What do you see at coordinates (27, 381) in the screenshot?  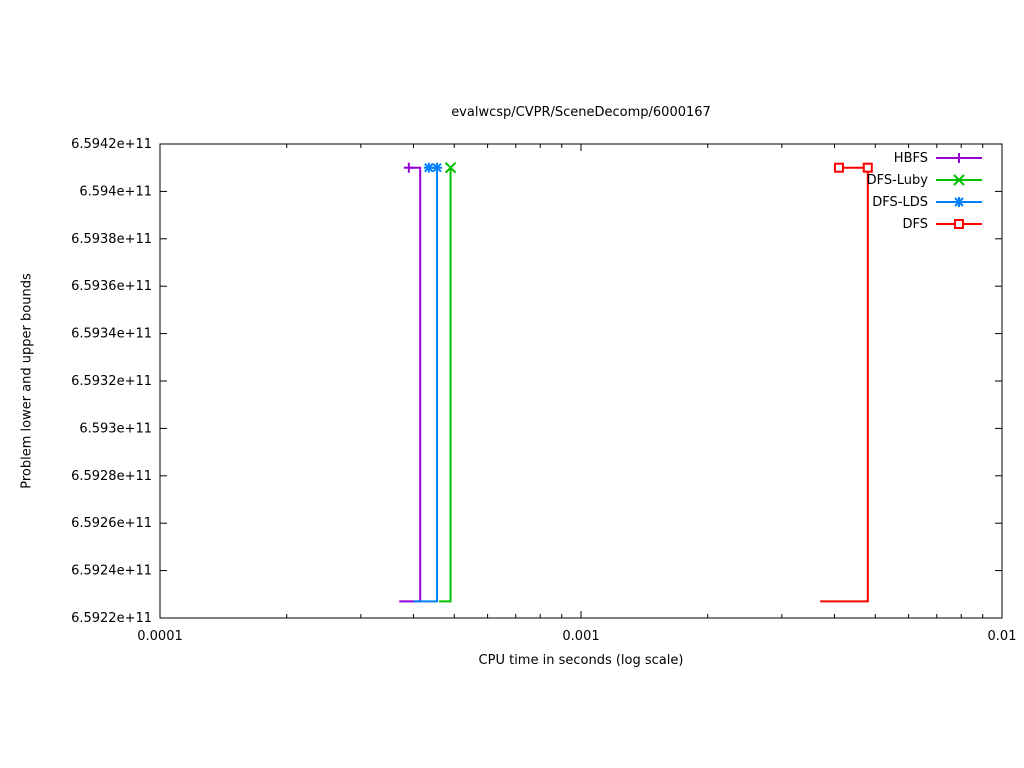 I see `y-axis-label: Problem lower and upper bounds` at bounding box center [27, 381].